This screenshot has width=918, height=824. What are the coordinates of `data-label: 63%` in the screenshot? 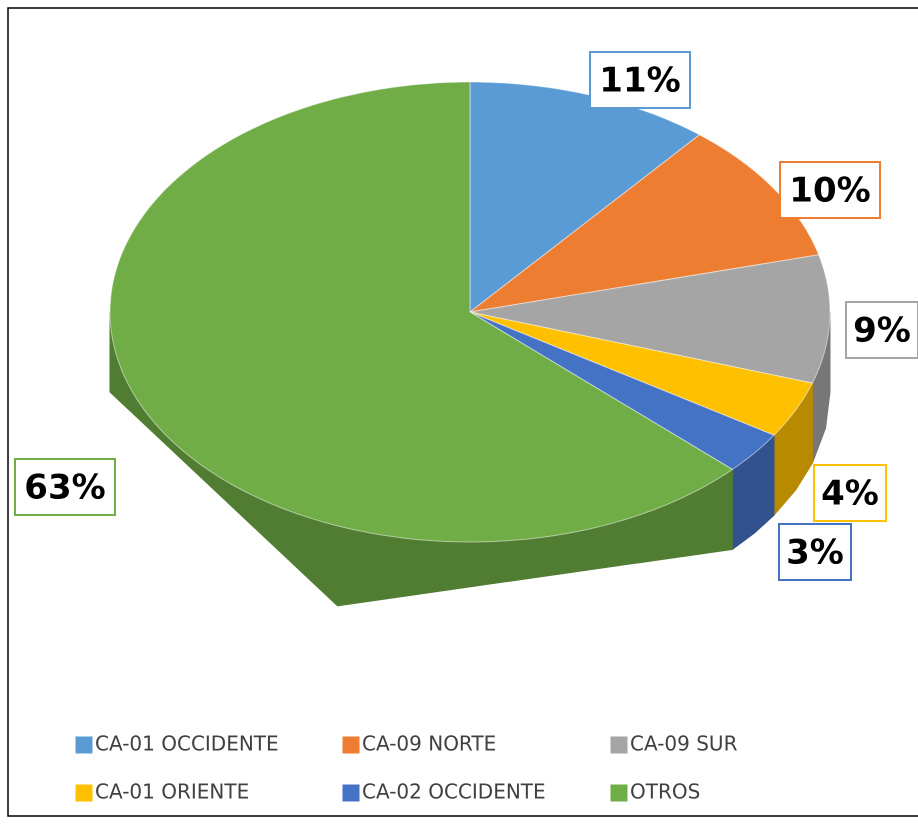 It's located at (64, 488).